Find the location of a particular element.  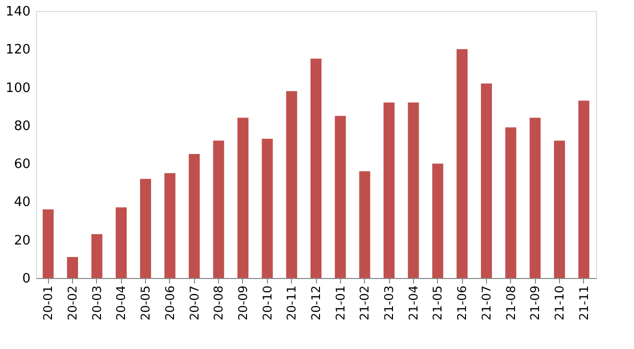

x-tick-label: 20-12 is located at coordinates (316, 303).